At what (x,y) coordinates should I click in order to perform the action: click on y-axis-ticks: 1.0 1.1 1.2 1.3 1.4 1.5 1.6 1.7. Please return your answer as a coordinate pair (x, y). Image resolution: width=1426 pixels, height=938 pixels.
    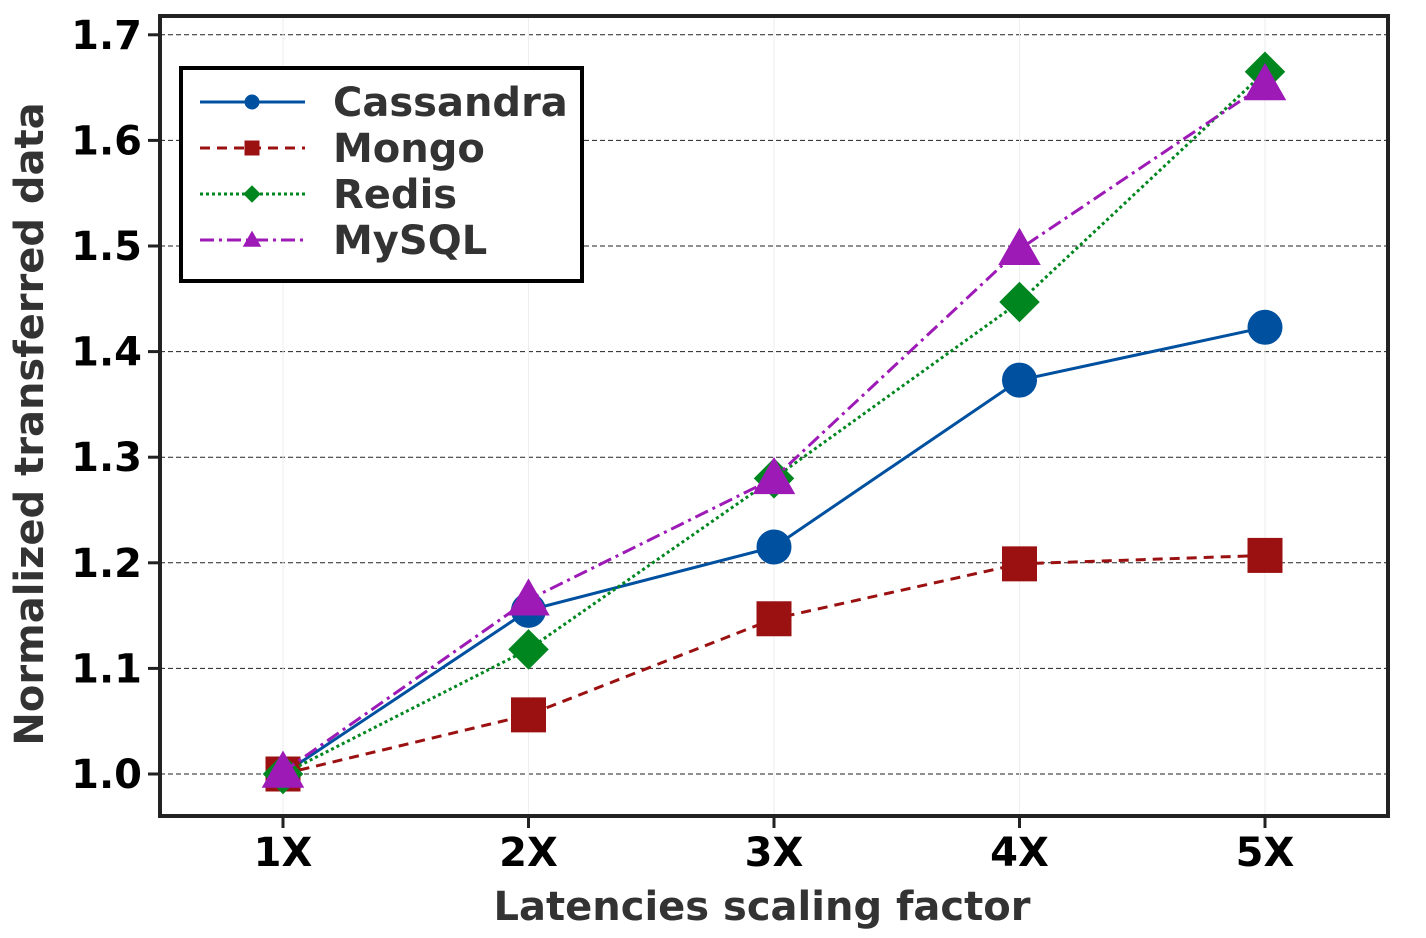
    Looking at the image, I should click on (115, 405).